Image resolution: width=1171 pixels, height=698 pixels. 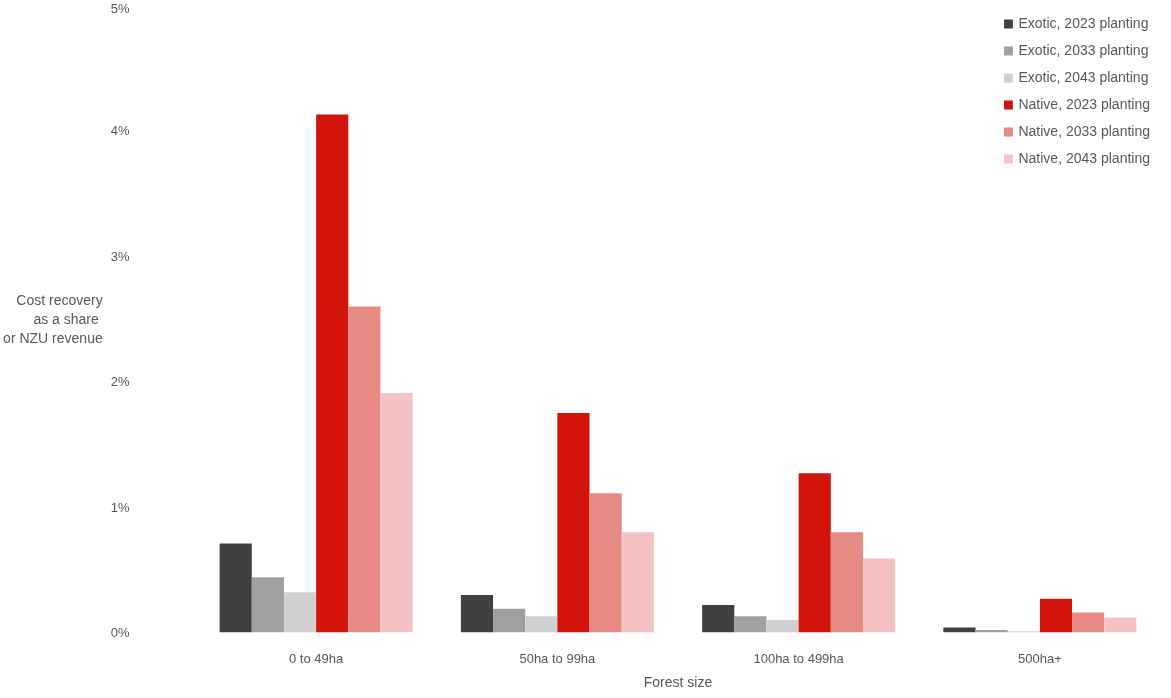 I want to click on x-tick-label: 0 to 49ha, so click(x=316, y=658).